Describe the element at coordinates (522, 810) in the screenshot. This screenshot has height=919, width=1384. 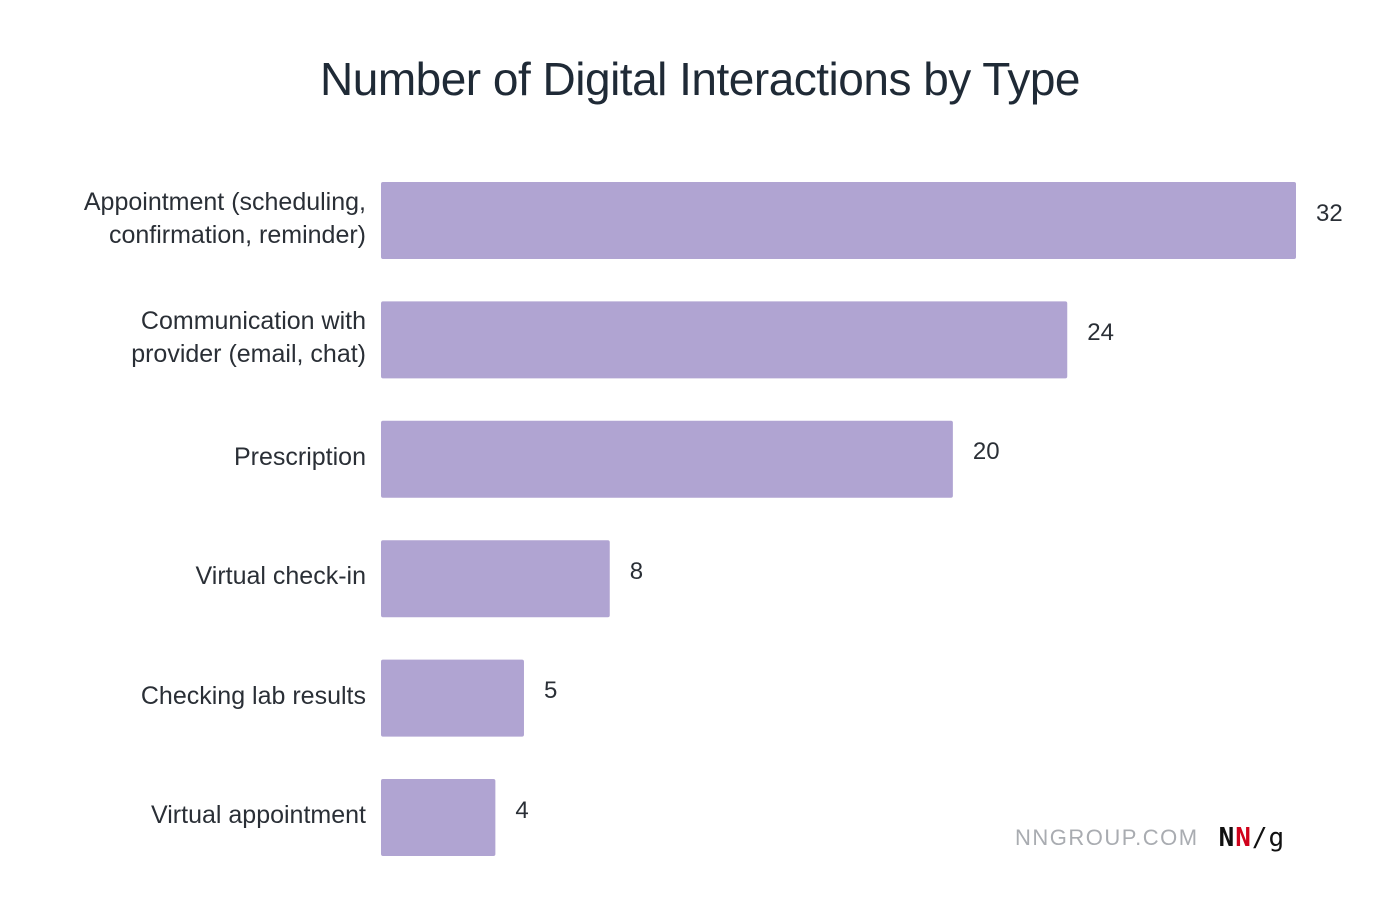
I see `value-label: 4` at that location.